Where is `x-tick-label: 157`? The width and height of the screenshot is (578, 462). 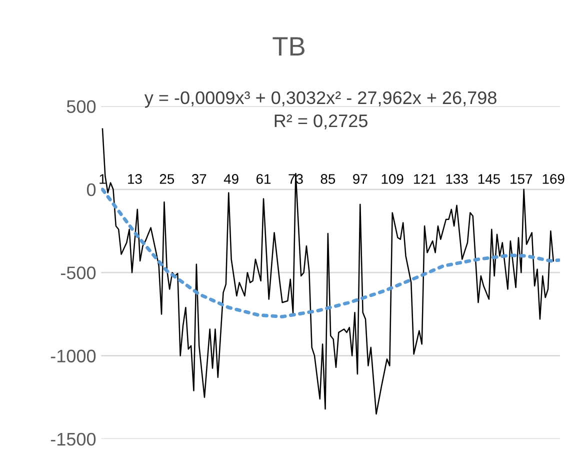
x-tick-label: 157 is located at coordinates (521, 179).